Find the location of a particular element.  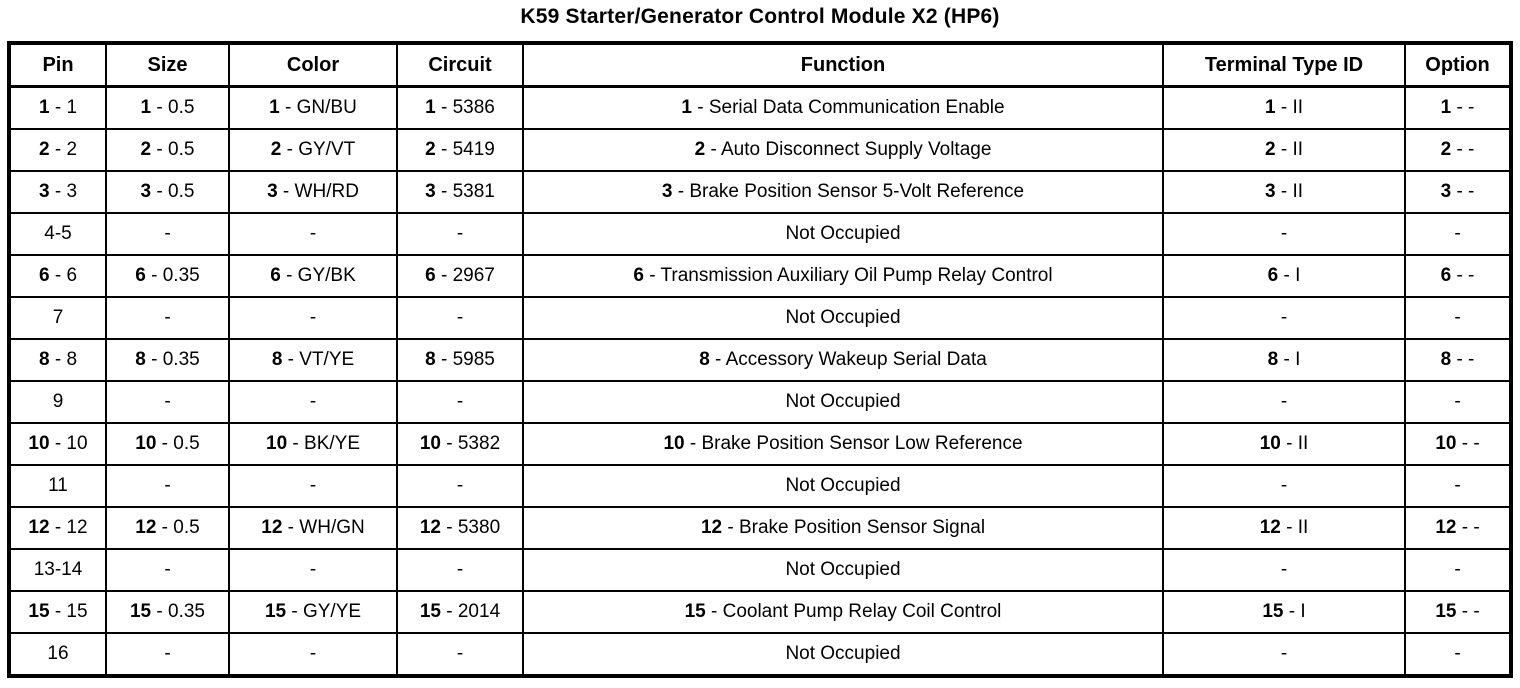

cell-pin: 12 - 12 is located at coordinates (57, 528).